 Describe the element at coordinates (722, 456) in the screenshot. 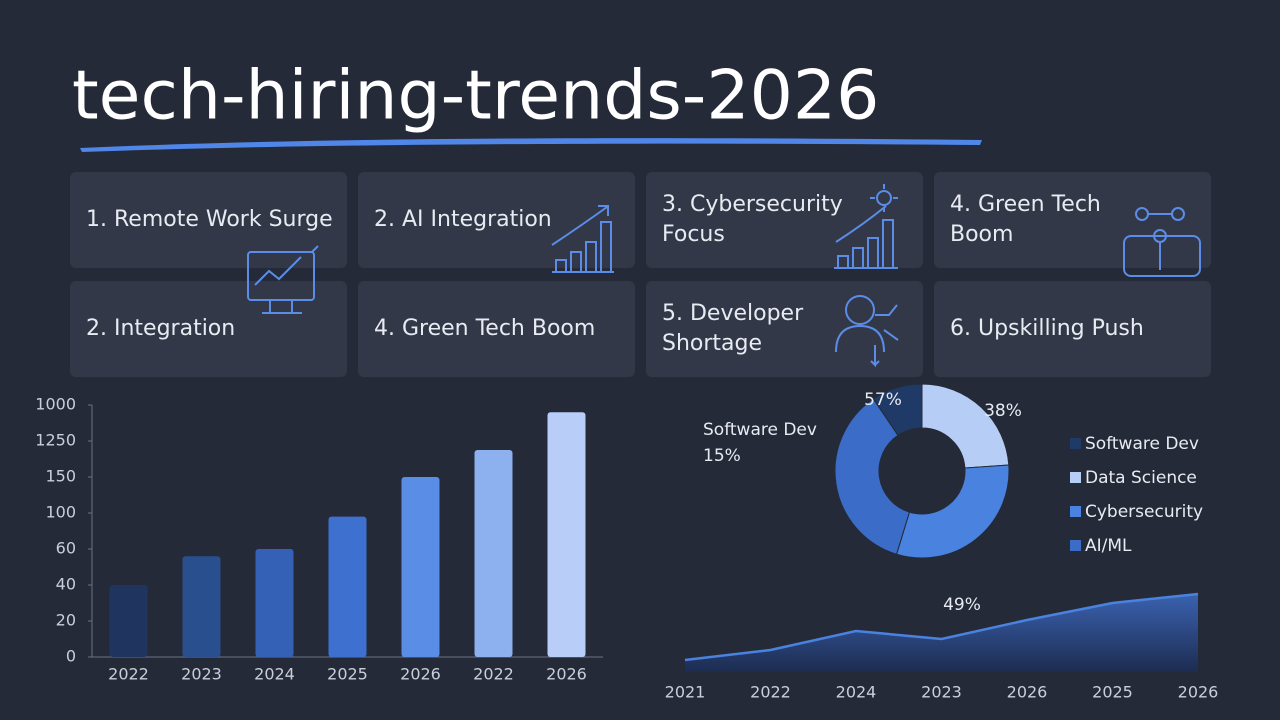

I see `data-label: 15%` at that location.